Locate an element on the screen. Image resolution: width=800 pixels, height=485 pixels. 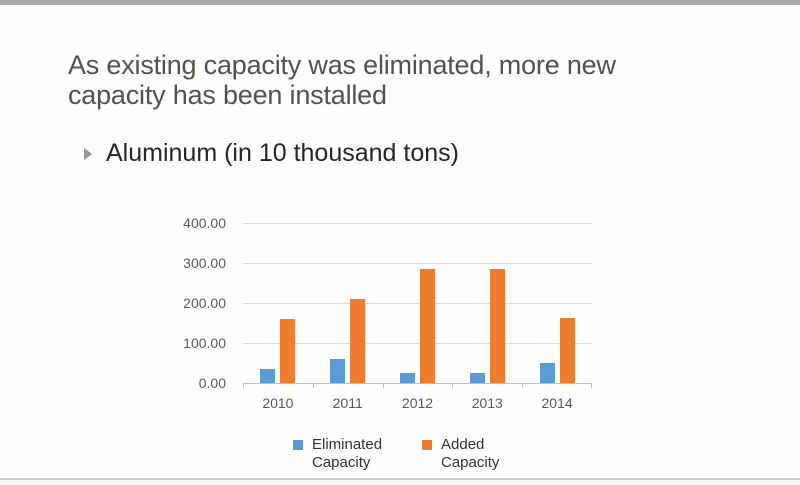
plot-area is located at coordinates (417, 305).